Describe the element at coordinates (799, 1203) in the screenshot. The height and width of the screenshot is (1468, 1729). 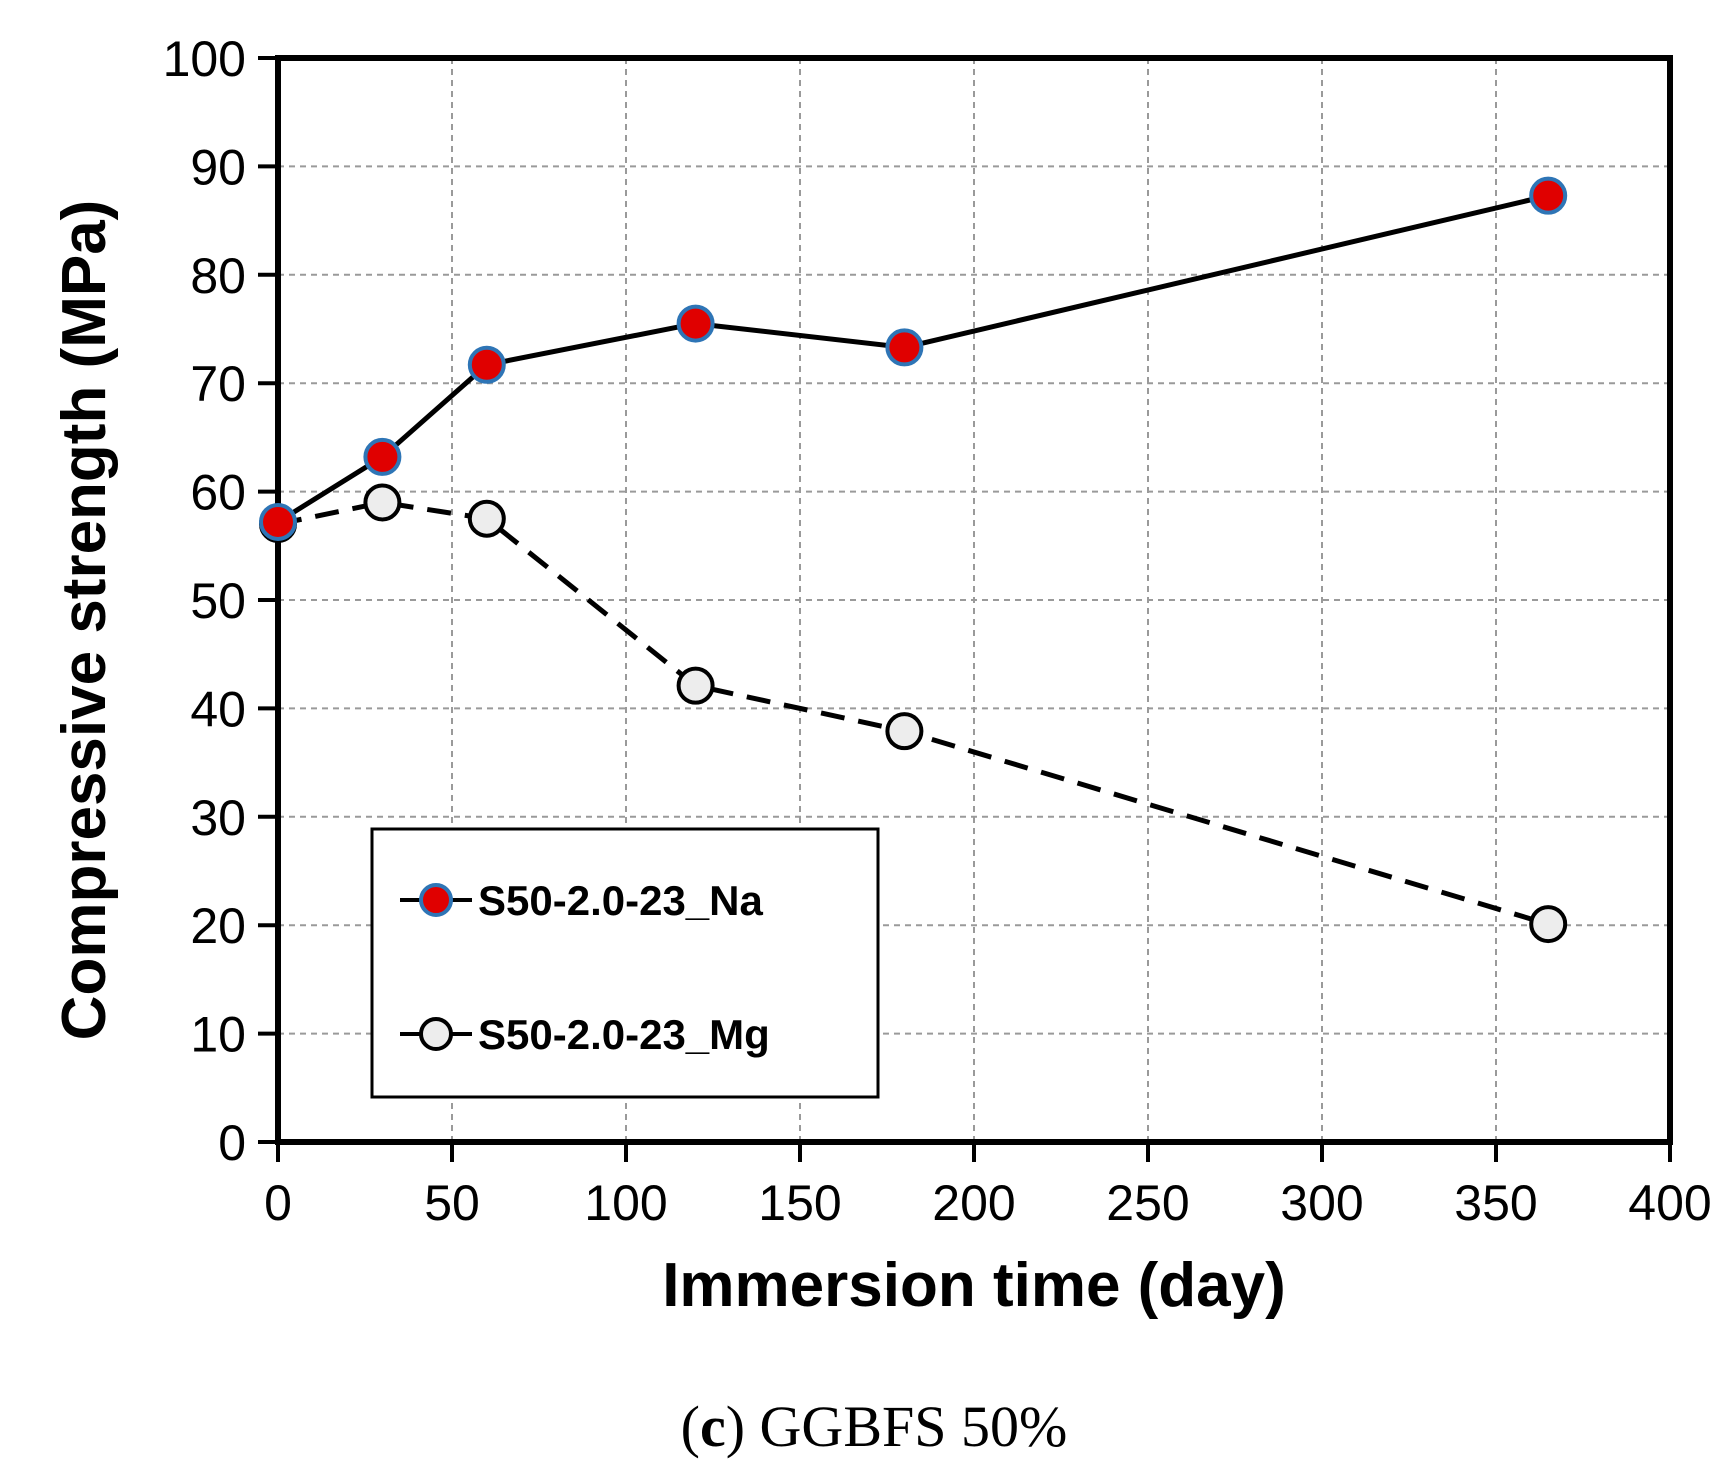
I see `x-tick-label: 150` at that location.